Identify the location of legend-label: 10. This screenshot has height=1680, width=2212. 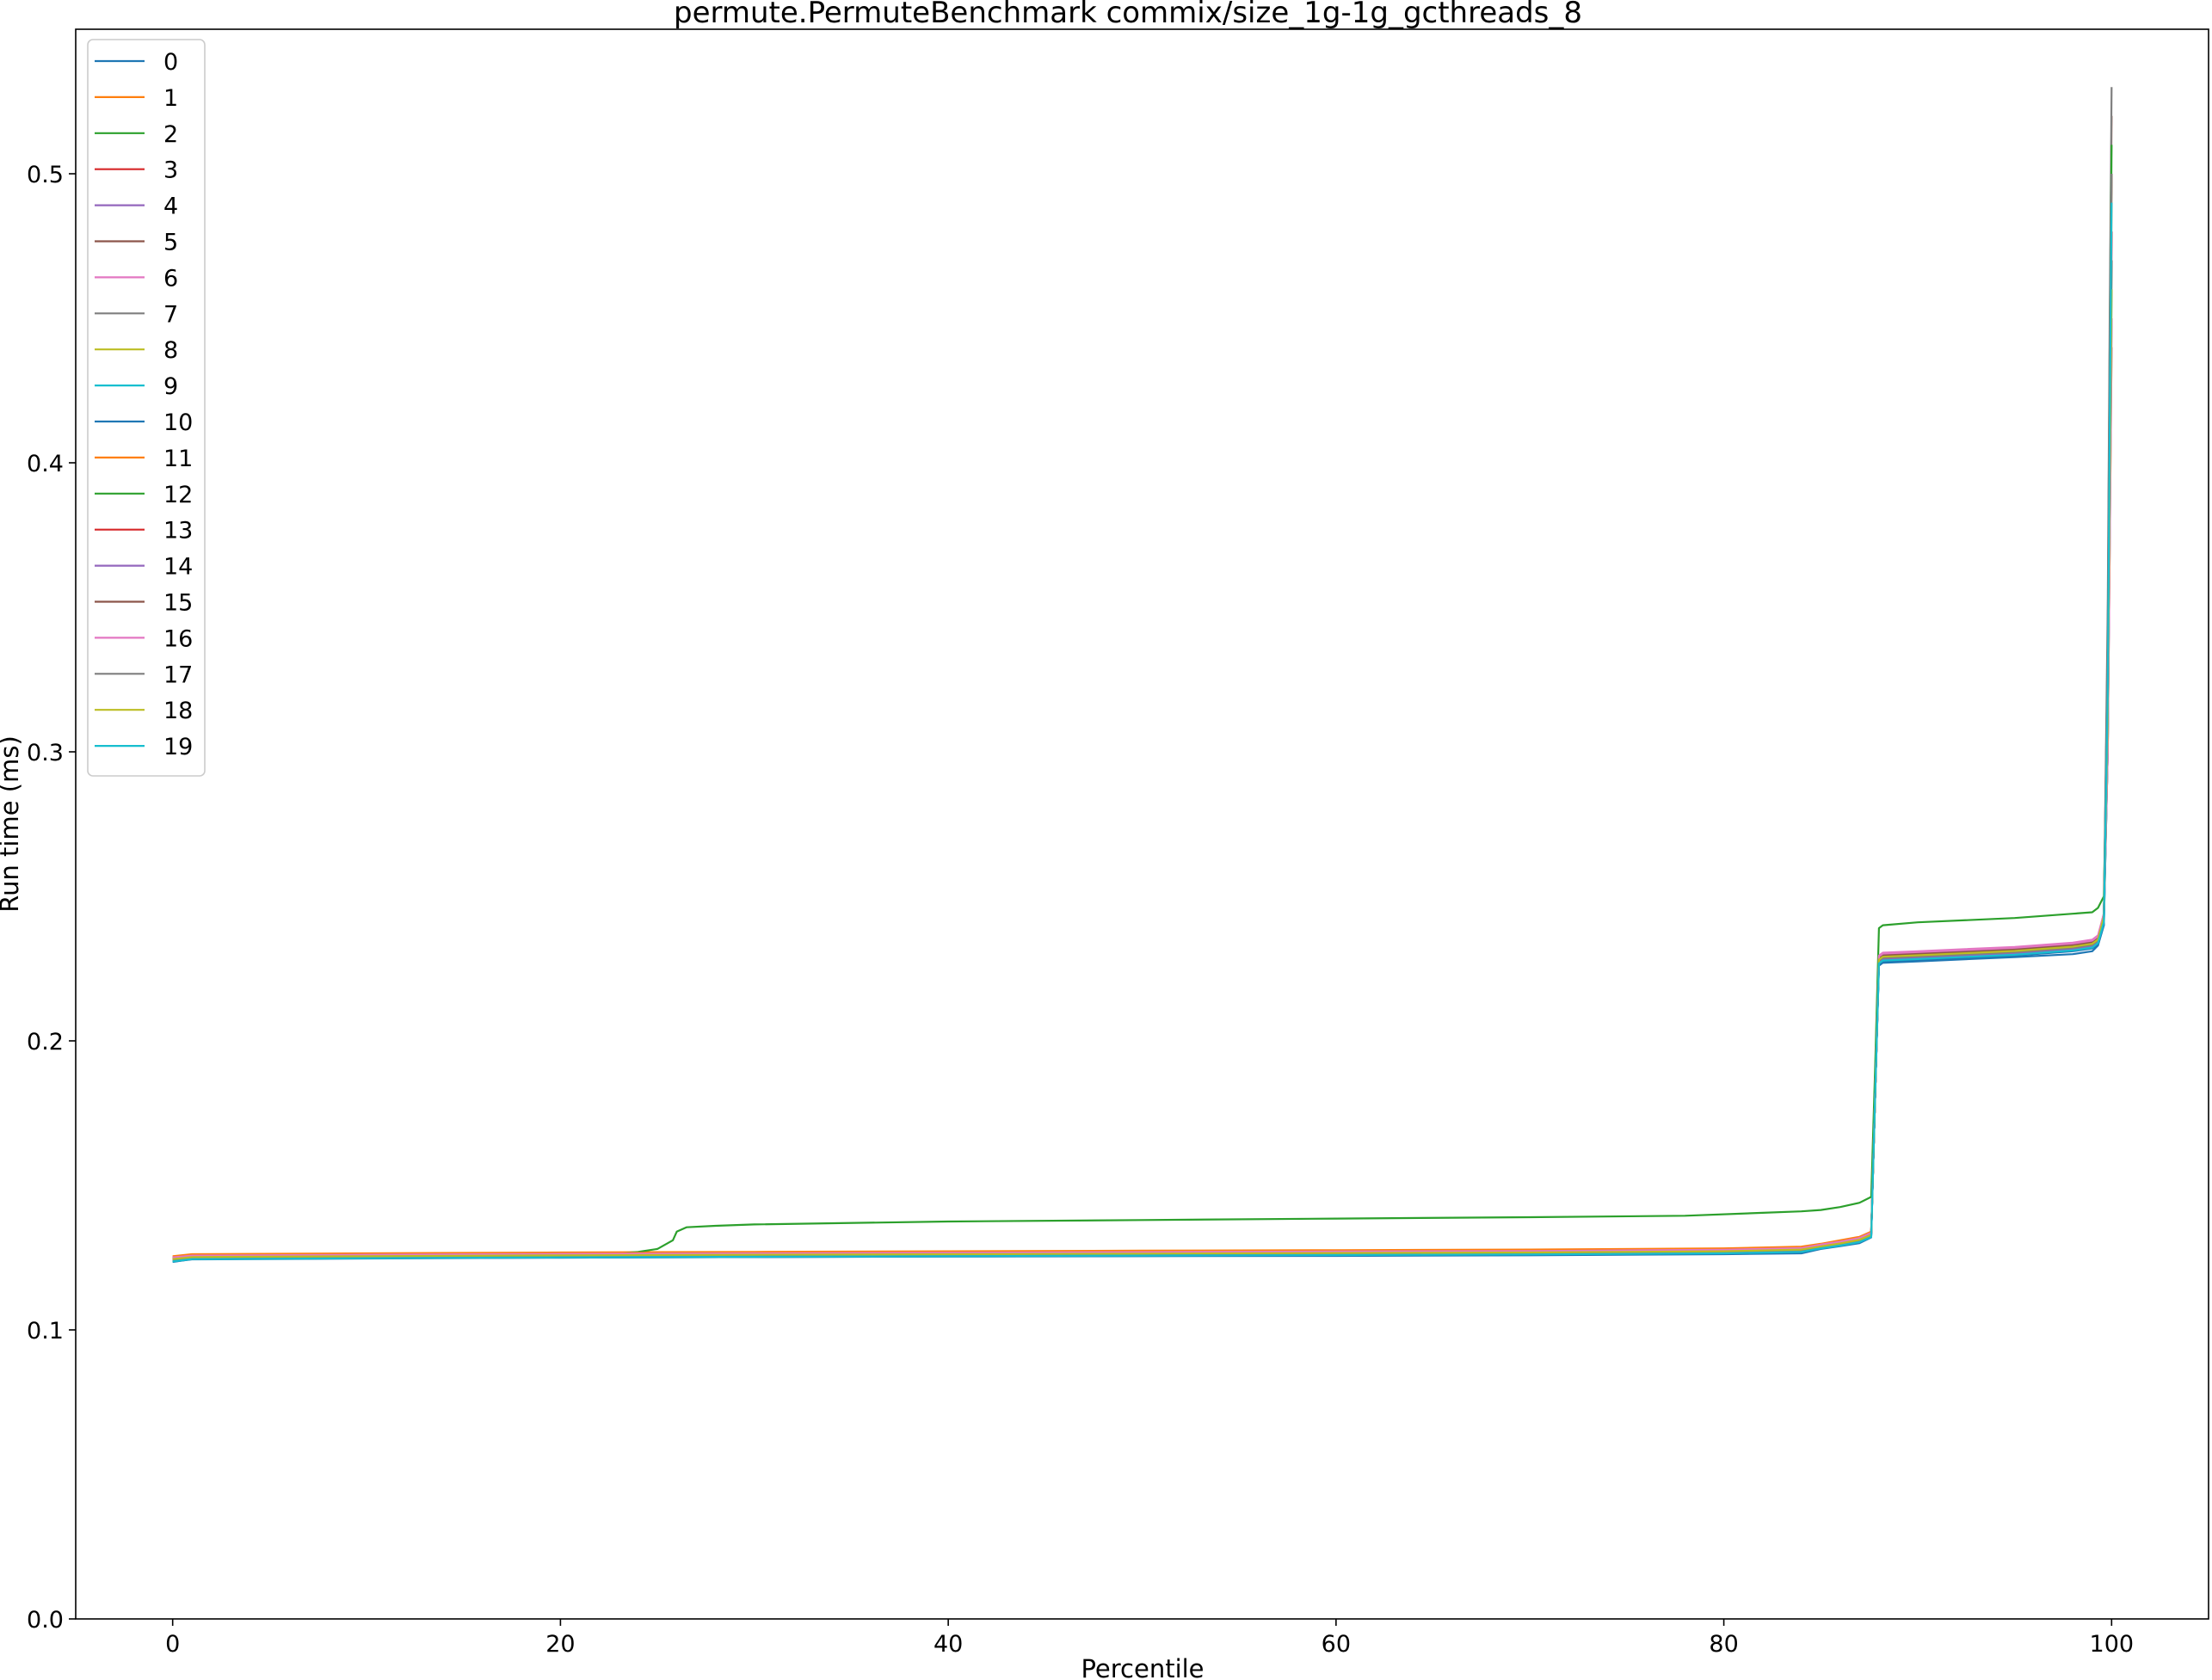
(178, 423).